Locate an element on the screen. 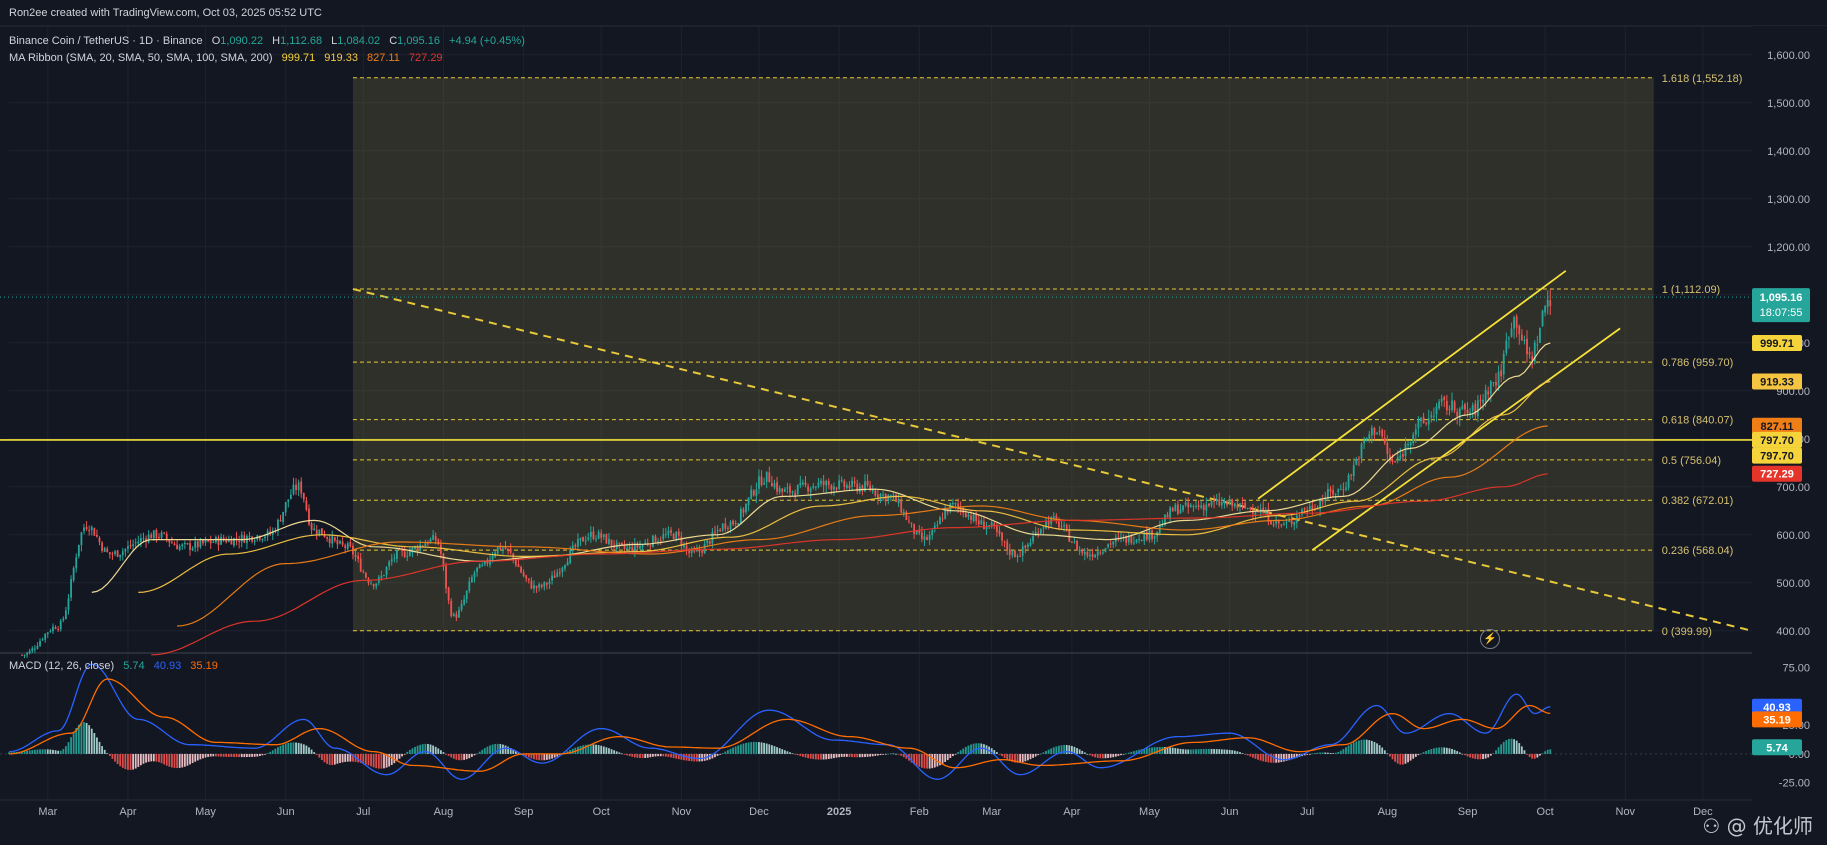 The width and height of the screenshot is (1827, 845). high-value: 1,112.68 is located at coordinates (301, 41).